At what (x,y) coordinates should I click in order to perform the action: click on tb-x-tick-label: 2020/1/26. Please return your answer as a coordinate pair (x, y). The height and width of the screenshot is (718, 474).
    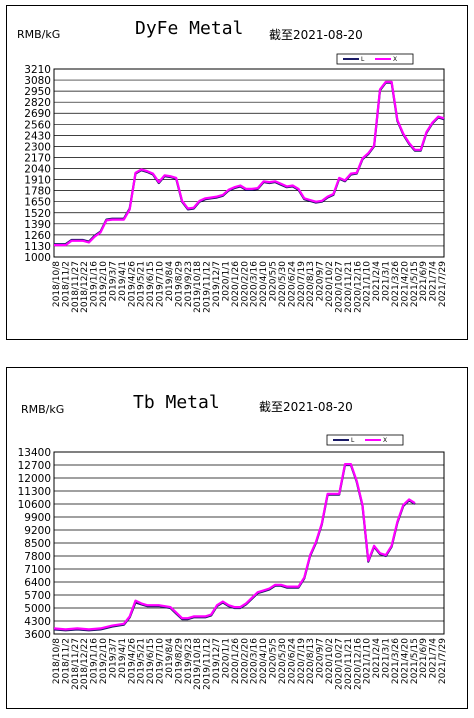
    Looking at the image, I should click on (236, 661).